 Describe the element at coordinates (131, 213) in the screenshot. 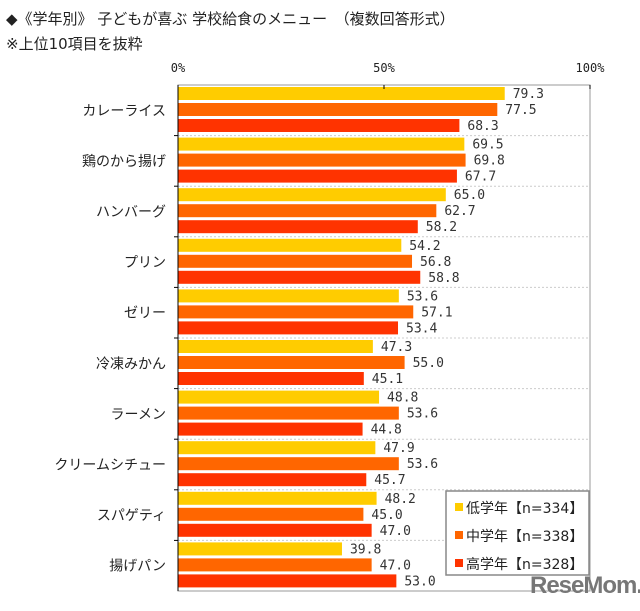

I see `category-label: ハンバーグ` at that location.